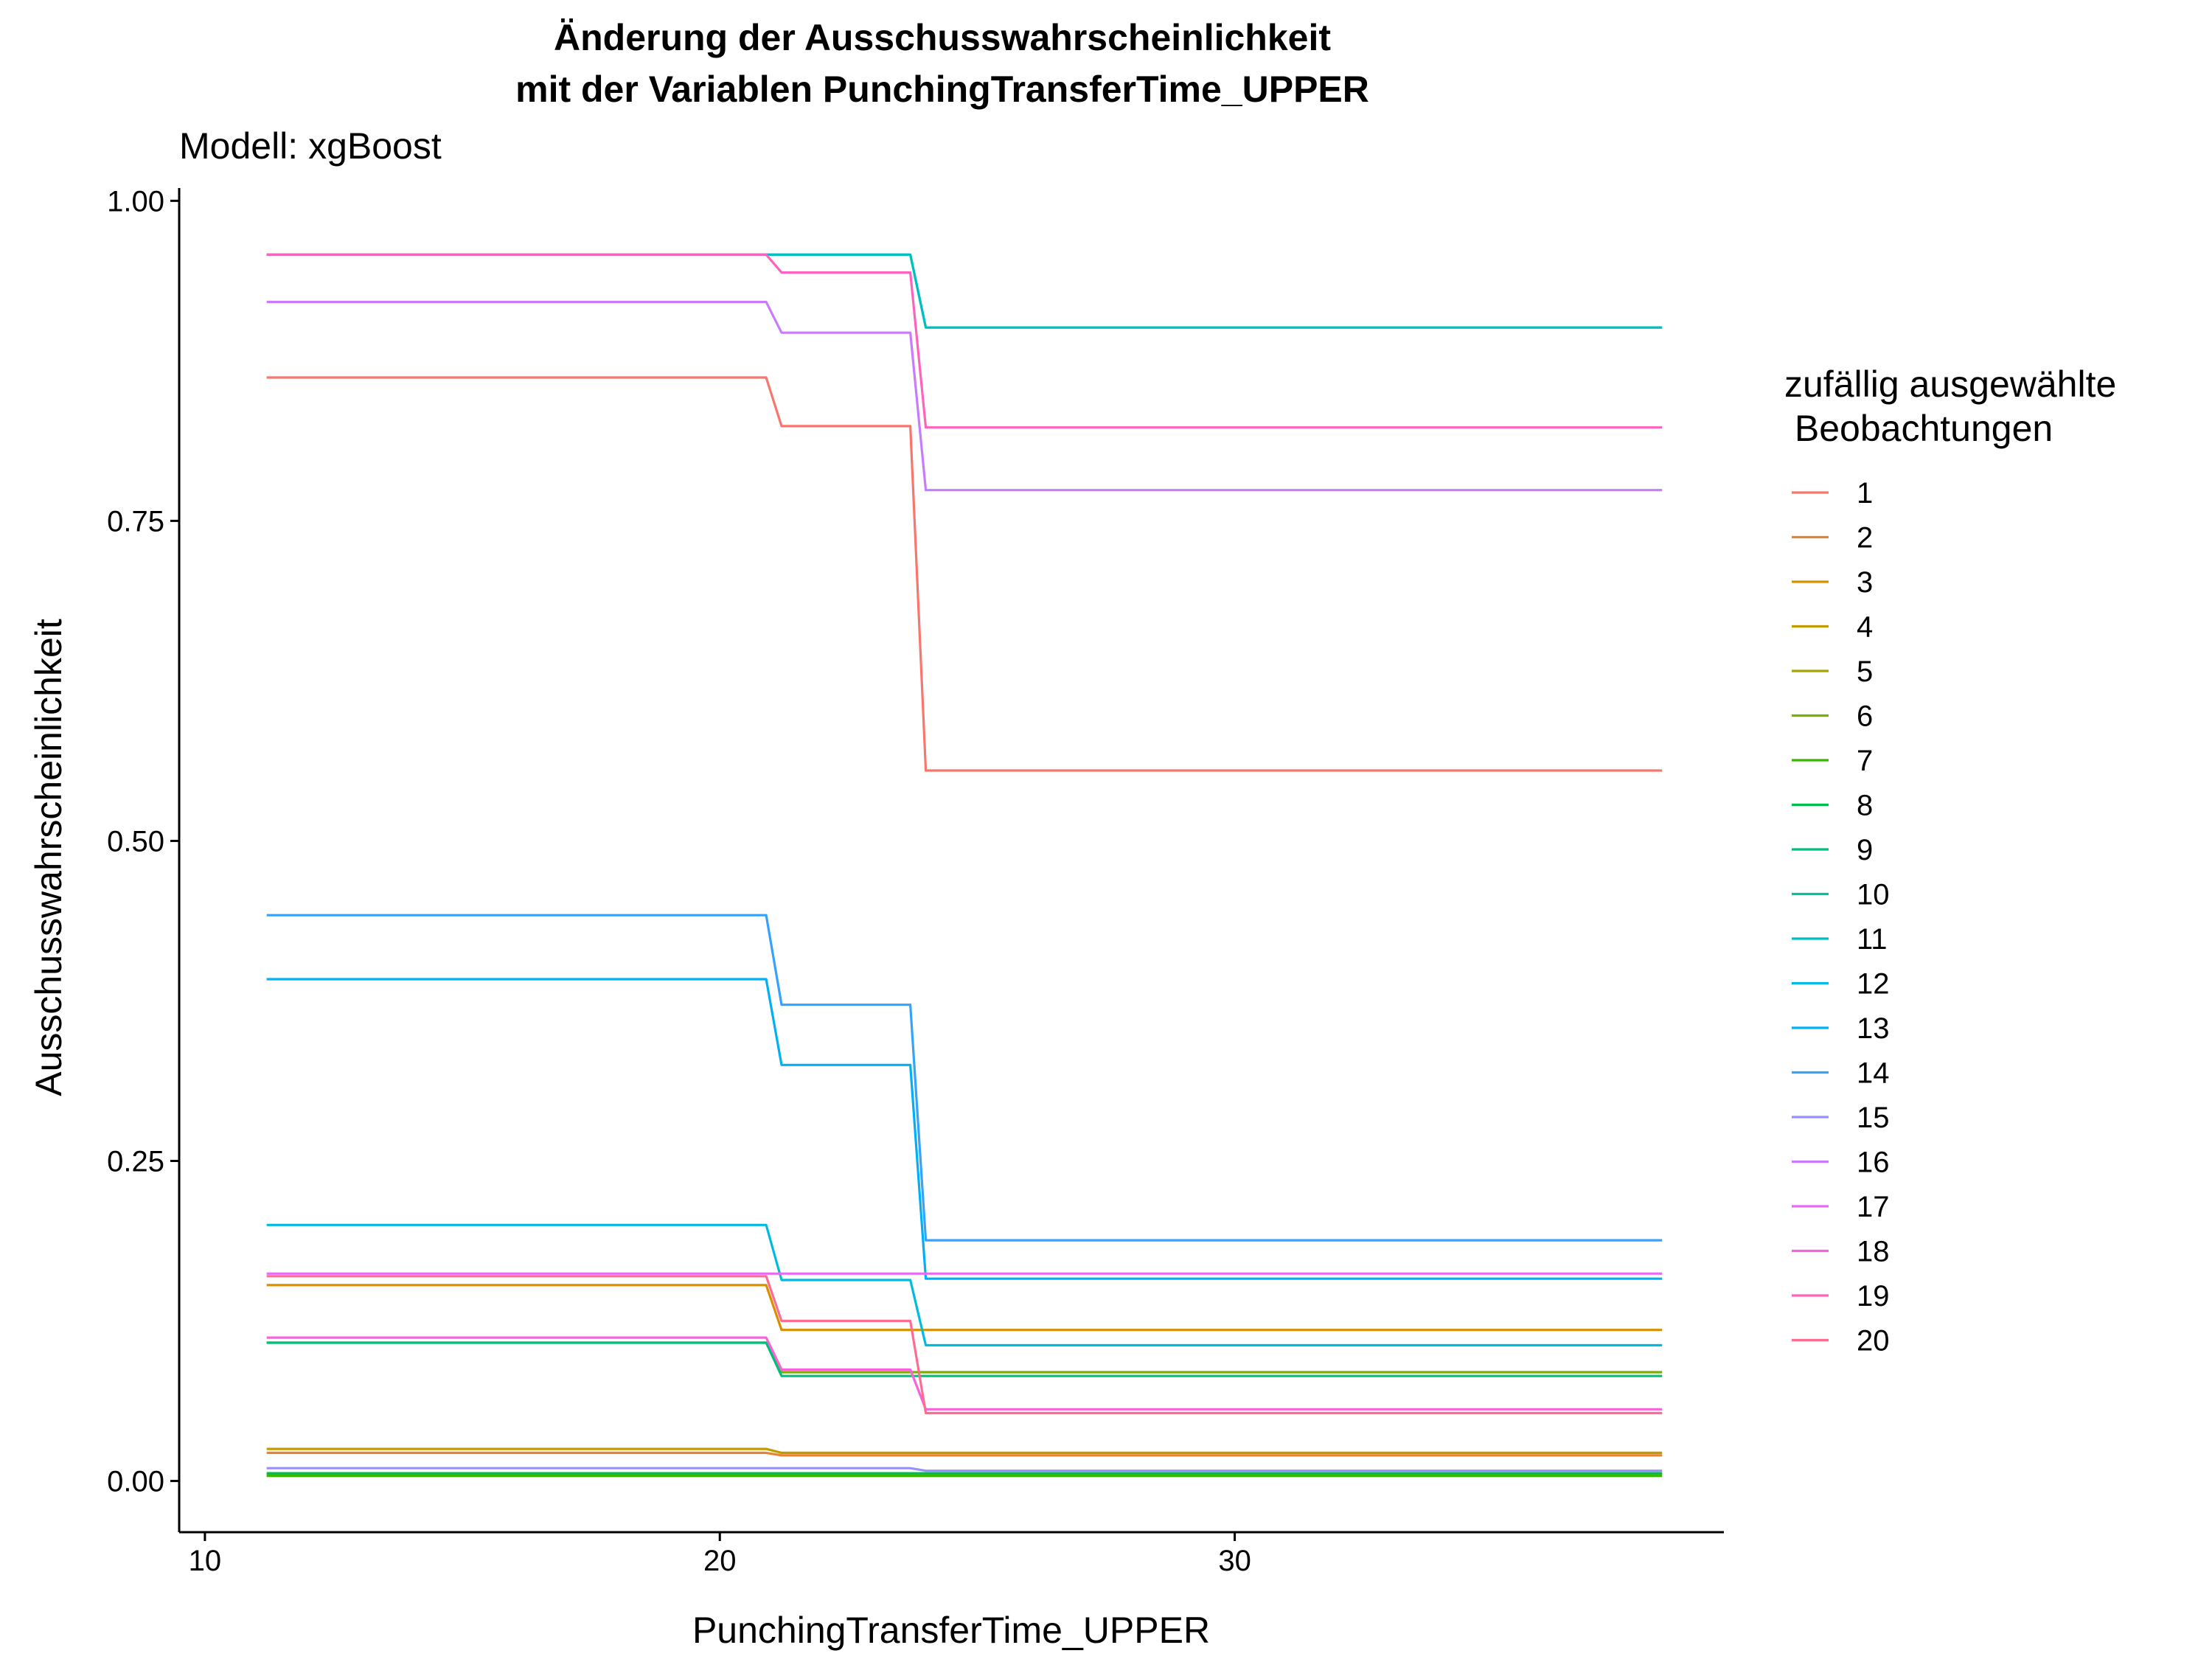 This screenshot has width=2212, height=1659. Describe the element at coordinates (1234, 1561) in the screenshot. I see `x-tick-label: 30` at that location.